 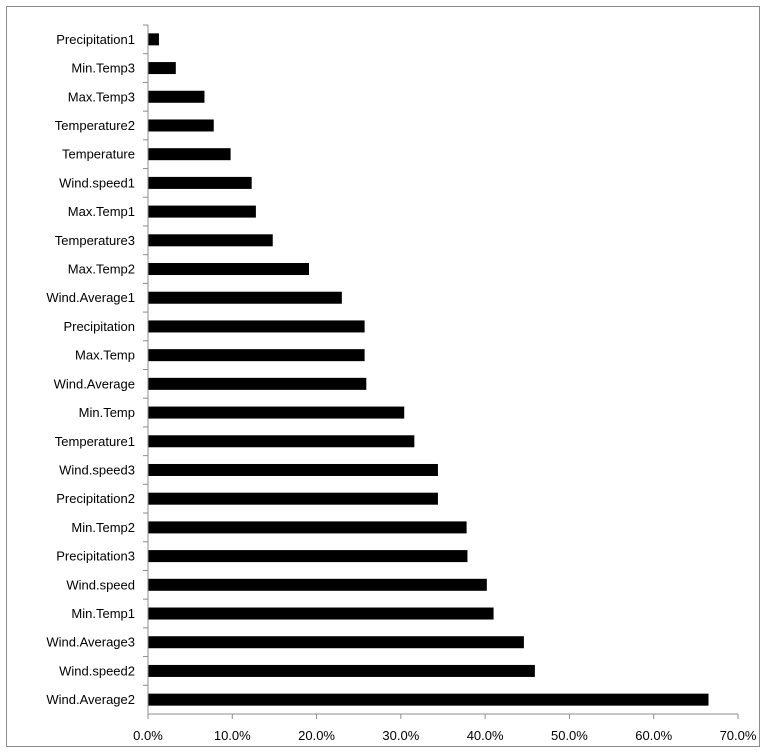 I want to click on category-label: Min.Temp1, so click(x=103, y=613).